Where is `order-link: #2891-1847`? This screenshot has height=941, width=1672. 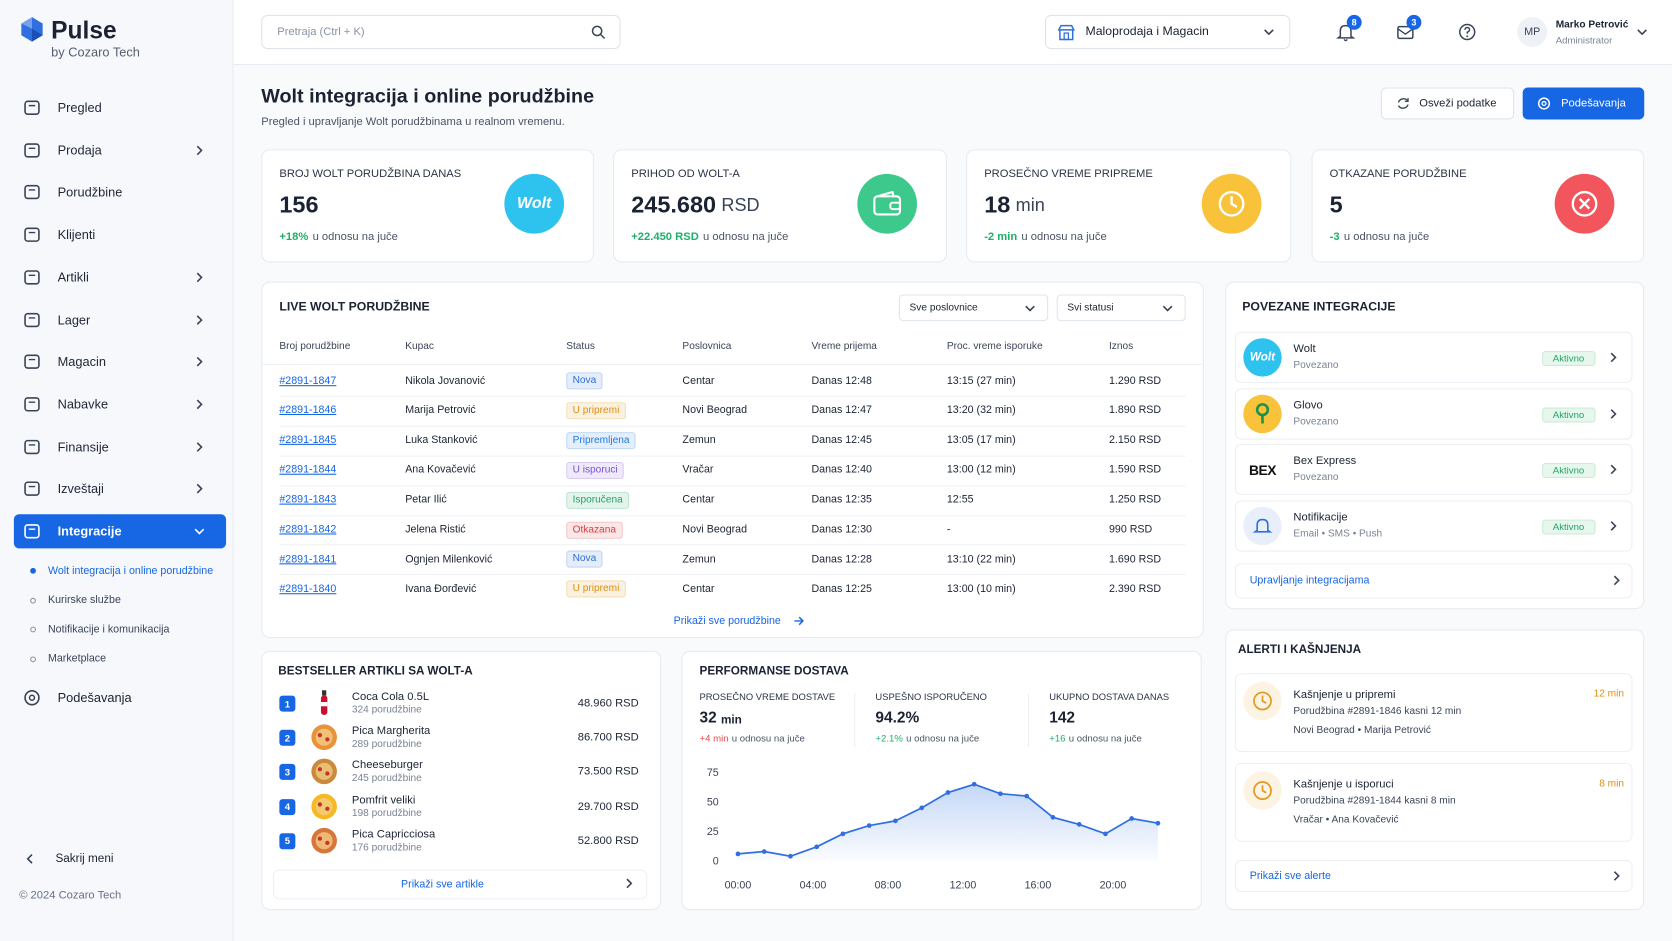
order-link: #2891-1847 is located at coordinates (308, 381).